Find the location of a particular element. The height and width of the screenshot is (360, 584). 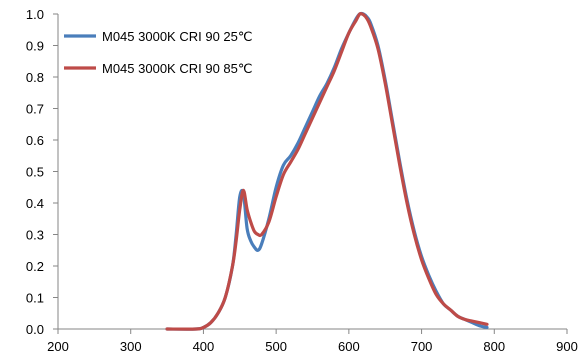

legend-label-2: M045 3000K CRI 90 85℃ is located at coordinates (177, 68).